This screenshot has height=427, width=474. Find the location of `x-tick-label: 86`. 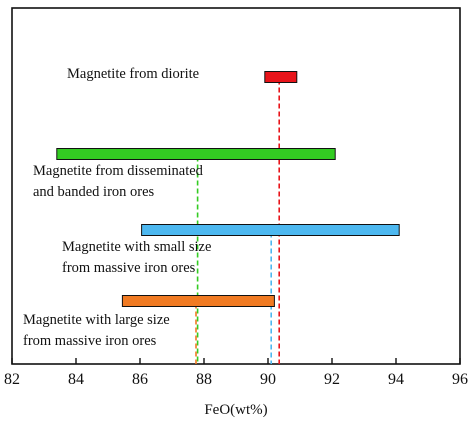

x-tick-label: 86 is located at coordinates (140, 379).